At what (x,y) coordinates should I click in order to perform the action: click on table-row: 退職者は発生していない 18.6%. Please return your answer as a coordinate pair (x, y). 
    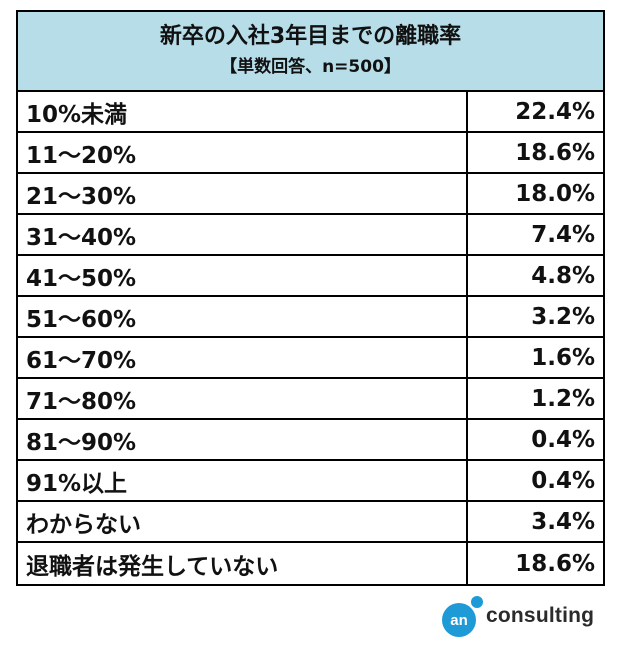
    Looking at the image, I should click on (310, 563).